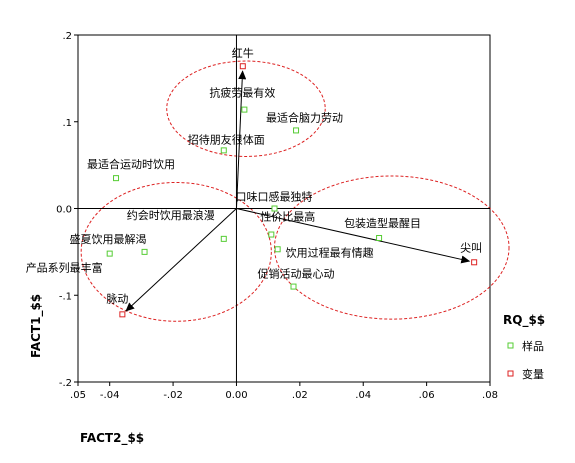 This screenshot has height=463, width=575. Describe the element at coordinates (243, 53) in the screenshot. I see `point-label: 红牛` at that location.